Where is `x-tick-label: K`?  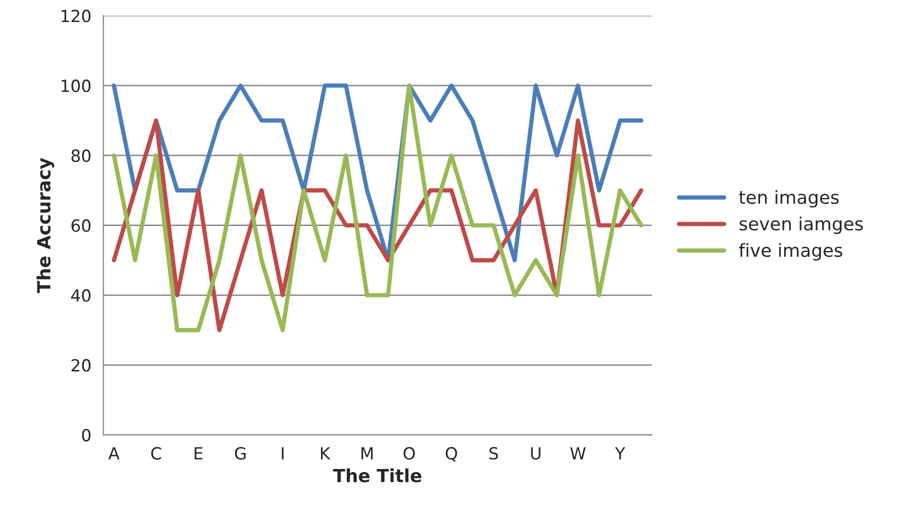
x-tick-label: K is located at coordinates (326, 453).